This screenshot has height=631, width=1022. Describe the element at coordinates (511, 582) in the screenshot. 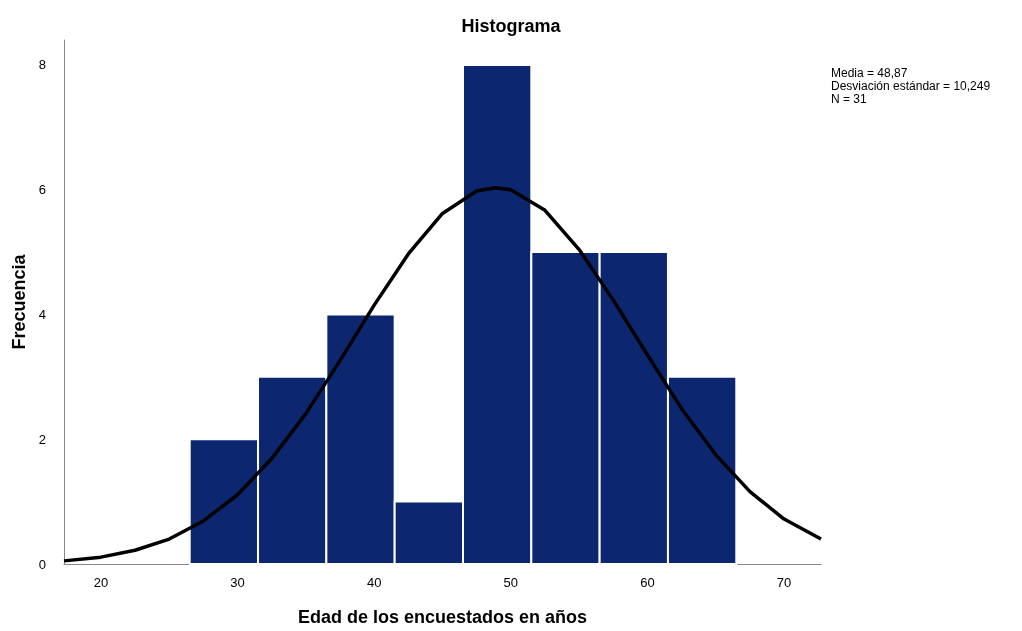

I see `x-tick-label: 50` at that location.